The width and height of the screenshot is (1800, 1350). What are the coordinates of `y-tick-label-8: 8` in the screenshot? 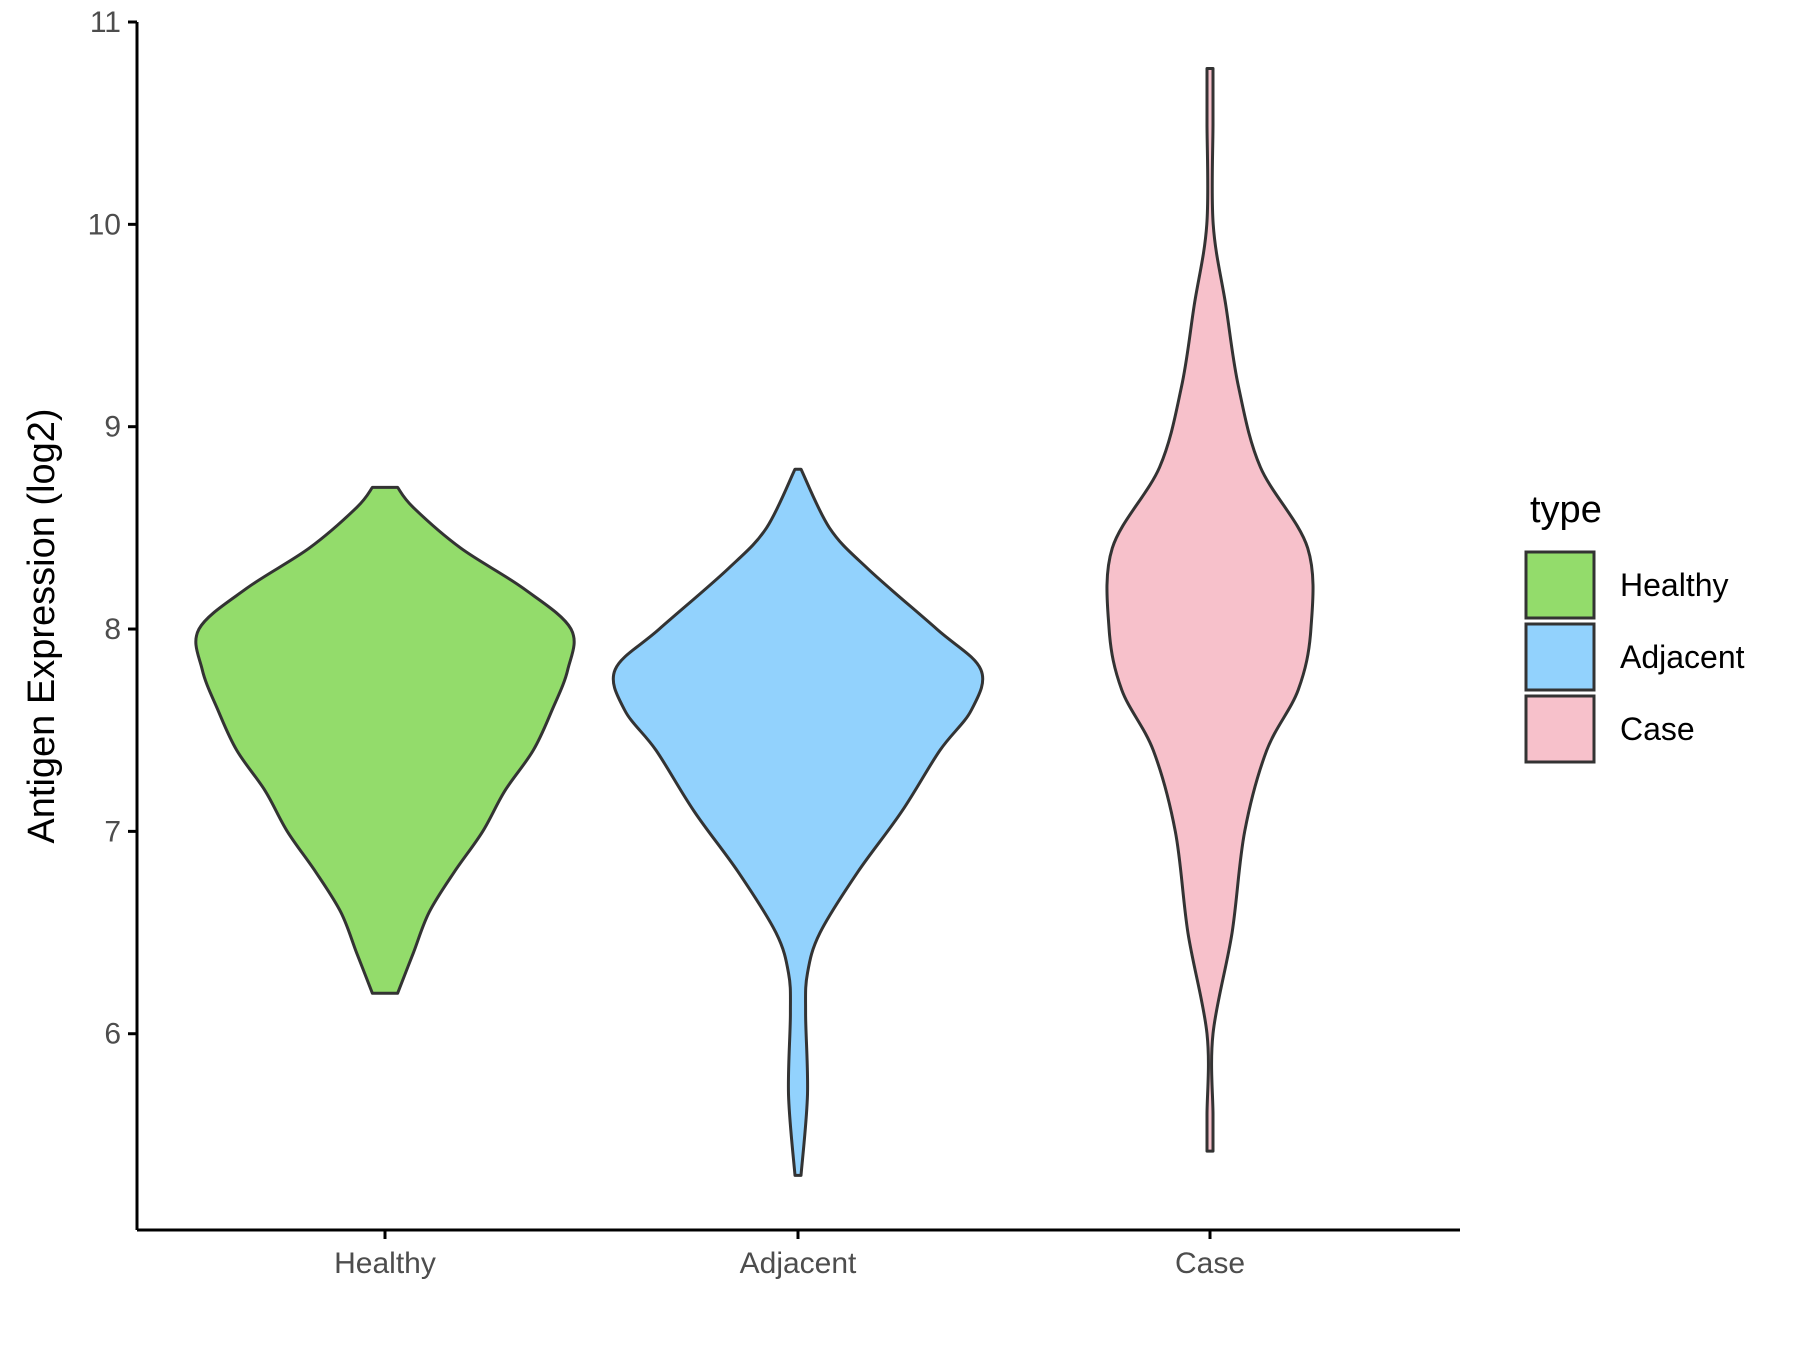 It's located at (112, 629).